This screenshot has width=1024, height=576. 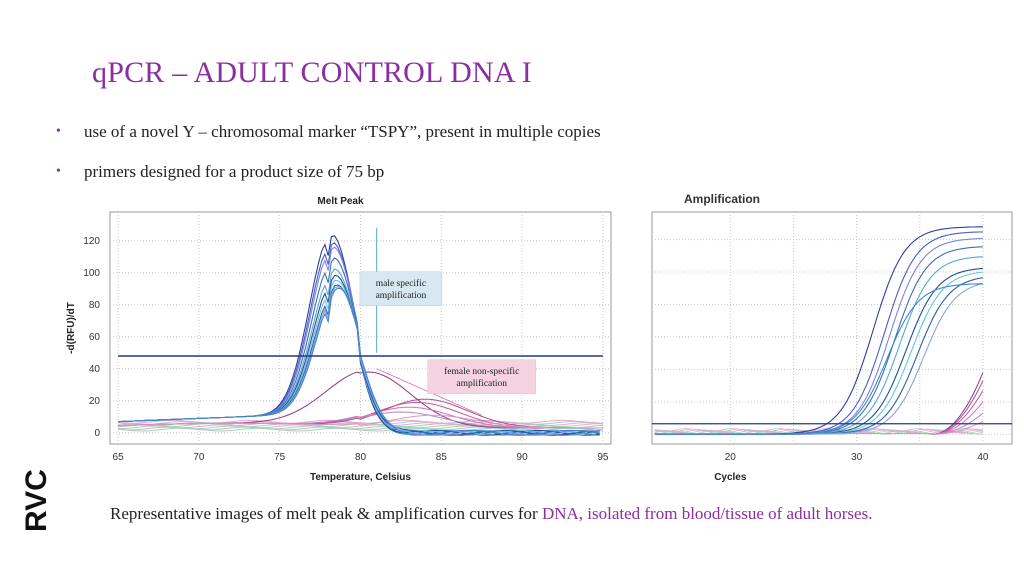 I want to click on annotation-text: male specific, so click(x=401, y=283).